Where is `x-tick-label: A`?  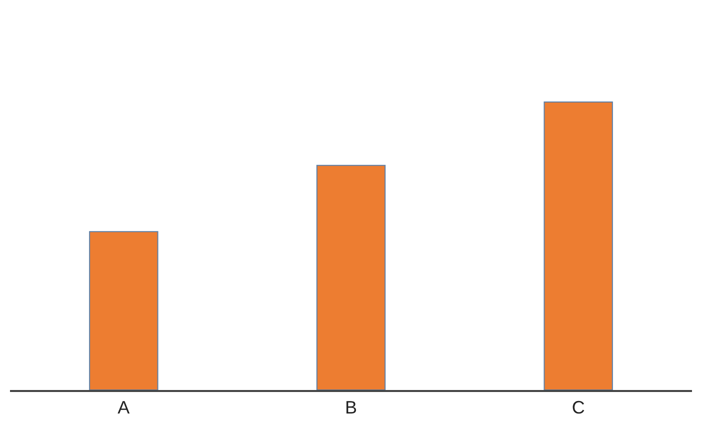
x-tick-label: A is located at coordinates (124, 407).